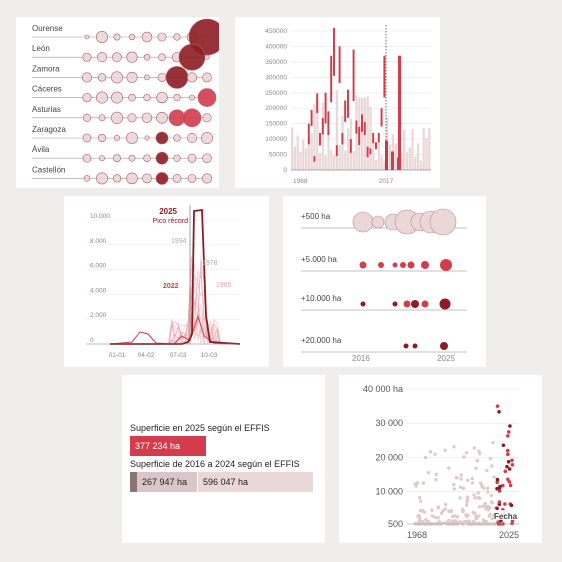 The width and height of the screenshot is (562, 562). Describe the element at coordinates (178, 355) in the screenshot. I see `x-tick-label: 07-03` at that location.